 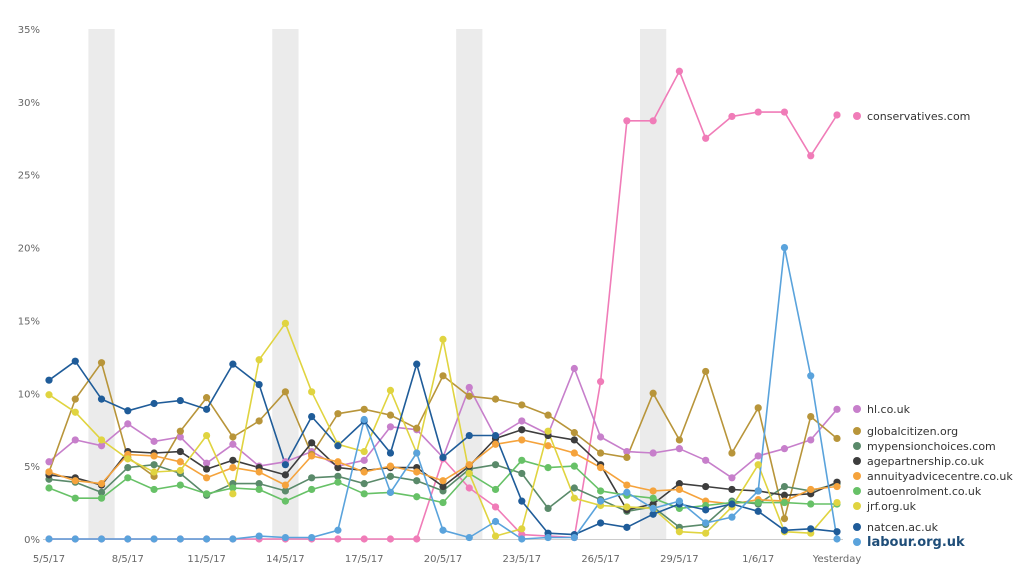 What do you see at coordinates (29, 285) in the screenshot?
I see `y-axis-tick-labels: 0% 5% 10% 15% 20% 25% 30% 35%` at bounding box center [29, 285].